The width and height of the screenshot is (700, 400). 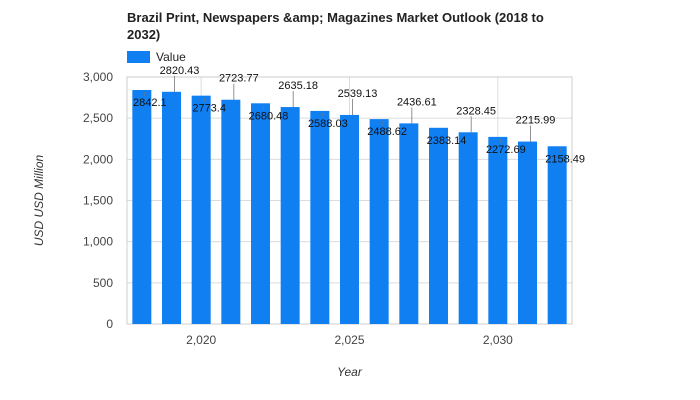 What do you see at coordinates (98, 201) in the screenshot?
I see `y-tick-label: 1,500` at bounding box center [98, 201].